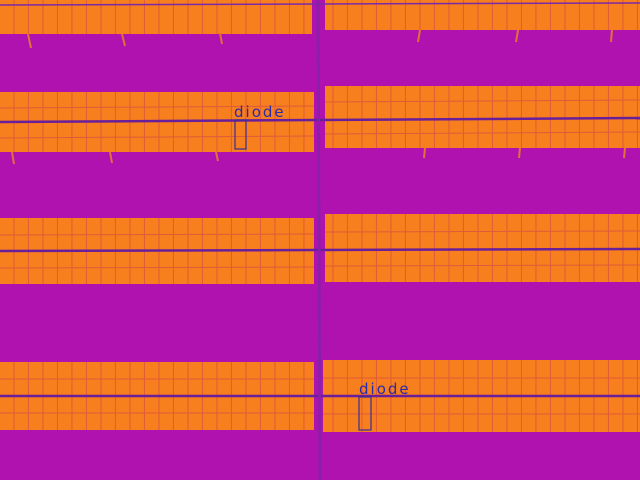 The height and width of the screenshot is (480, 640). What do you see at coordinates (384, 405) in the screenshot?
I see `detection-diode-2: diode` at bounding box center [384, 405].